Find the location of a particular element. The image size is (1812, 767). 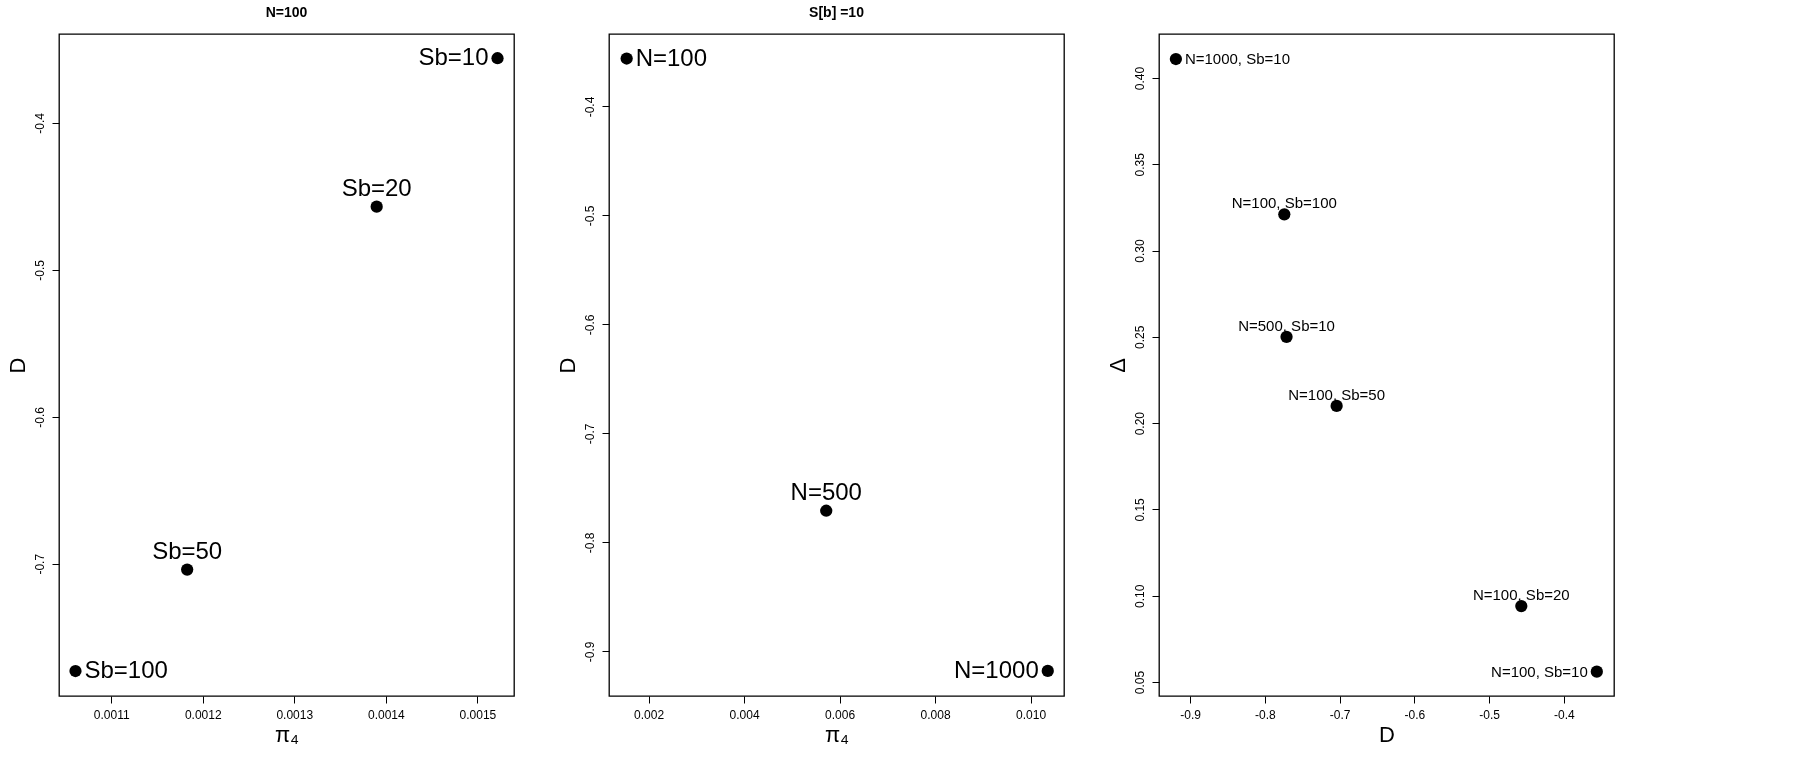

annotation: N=100, Sb=50 is located at coordinates (1337, 394).